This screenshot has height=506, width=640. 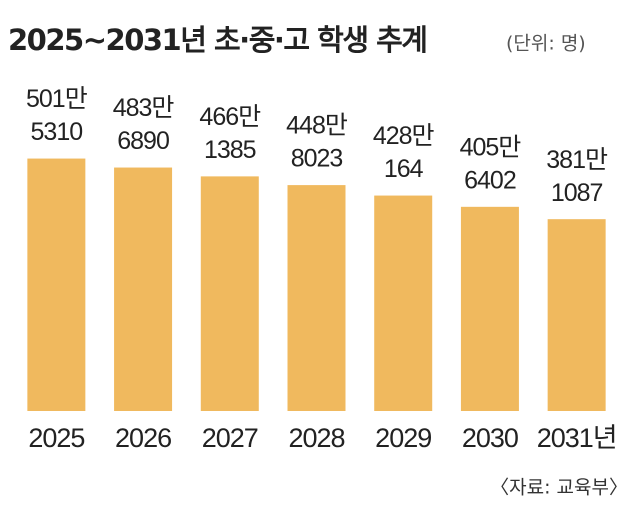 I want to click on chart-source: 〈자료: 교육부〉, so click(x=559, y=488).